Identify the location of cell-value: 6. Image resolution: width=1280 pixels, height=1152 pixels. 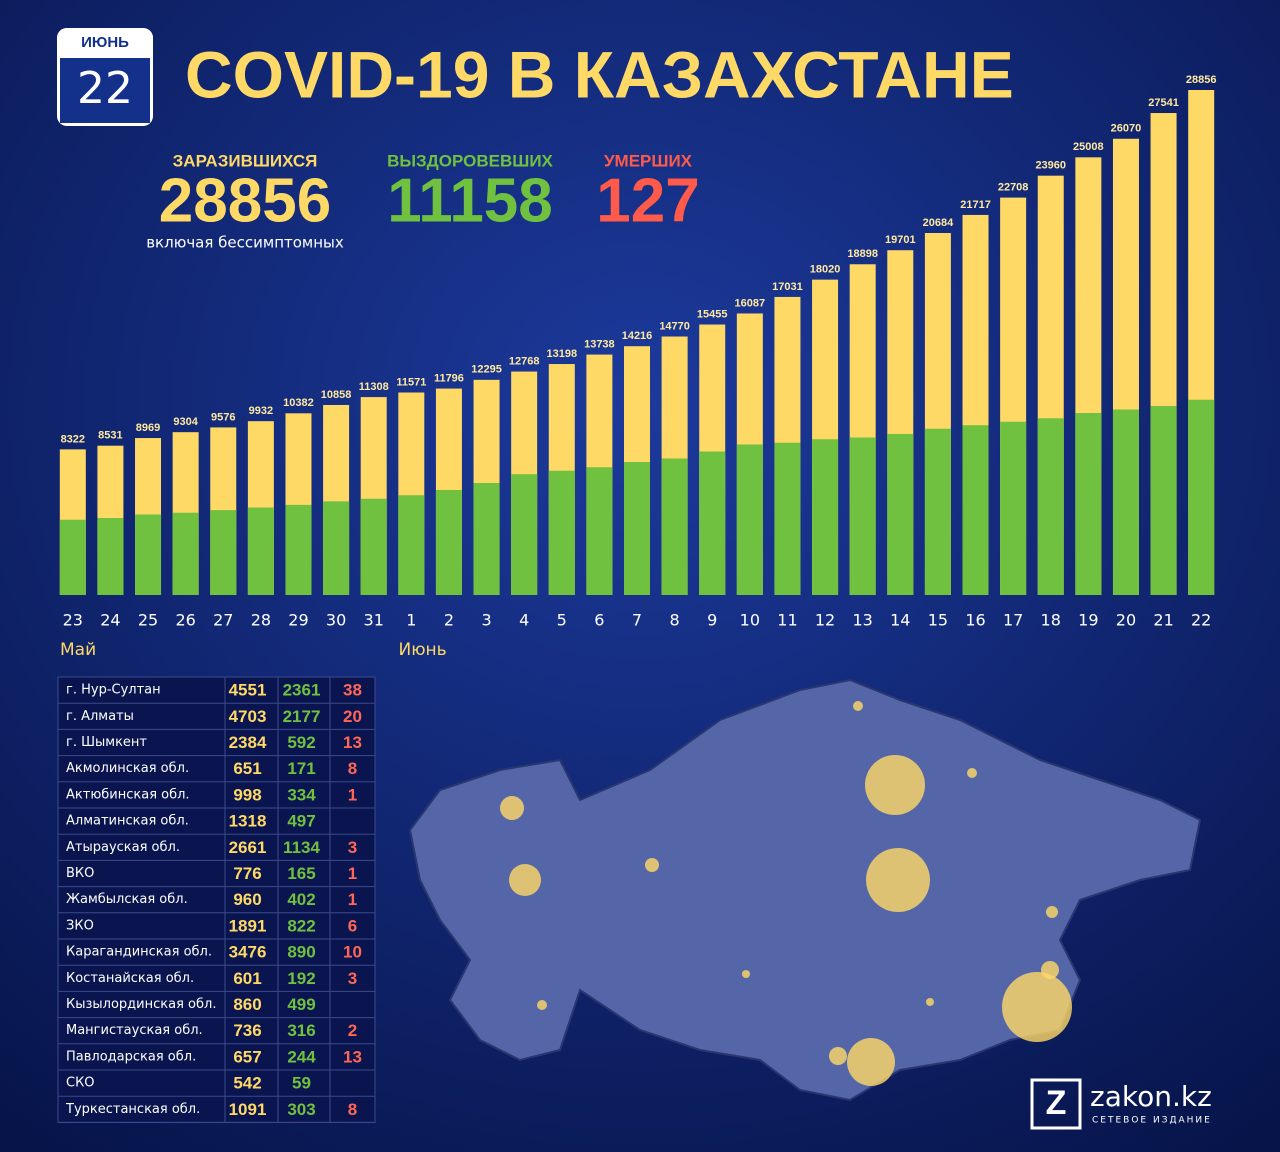
(352, 925).